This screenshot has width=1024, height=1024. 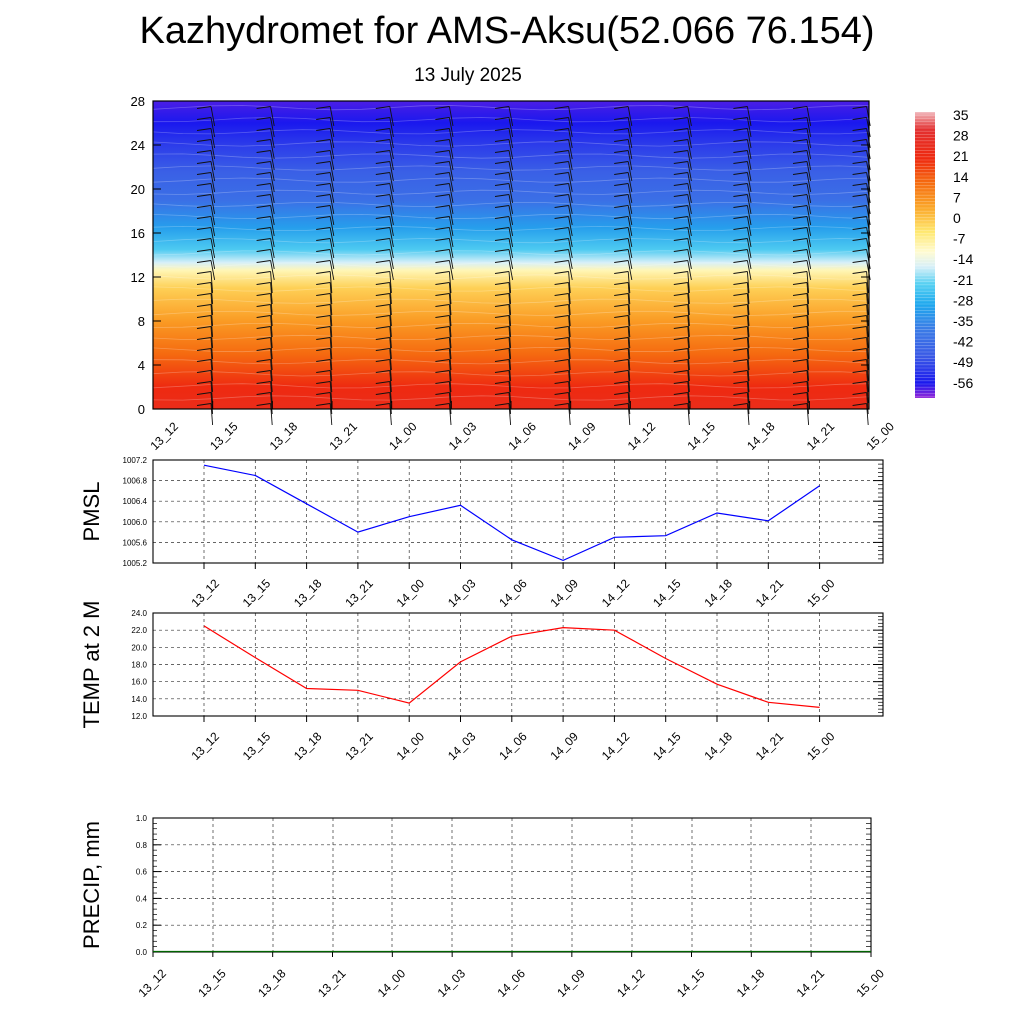 I want to click on colorbar-label: -21, so click(x=963, y=280).